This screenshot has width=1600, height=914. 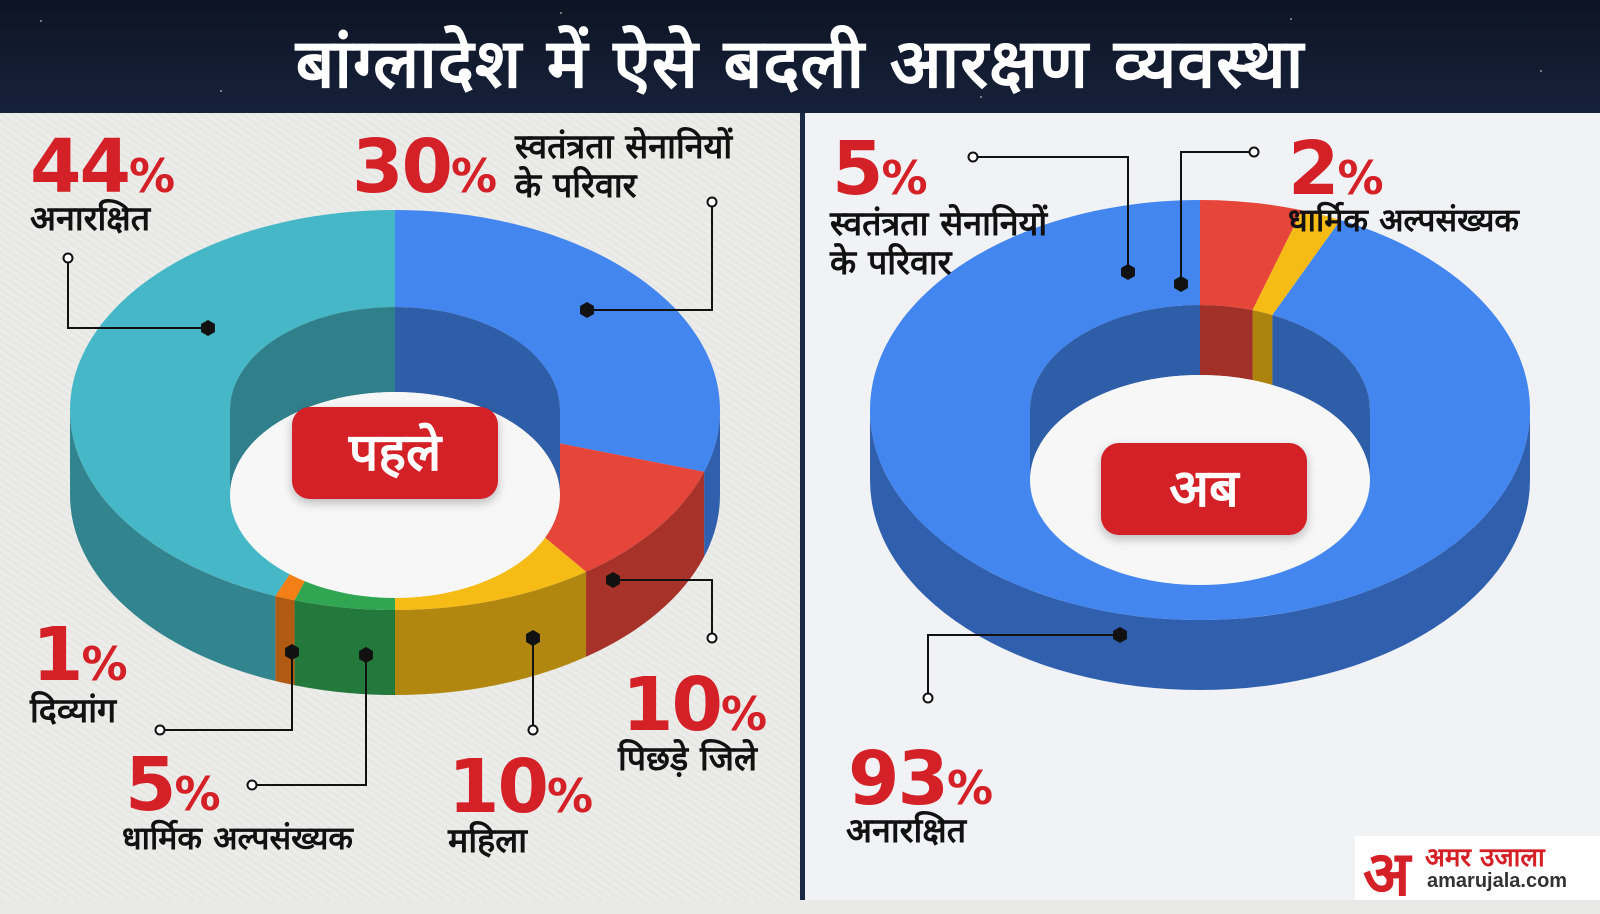 I want to click on leader-freedom-before-end, so click(x=712, y=202).